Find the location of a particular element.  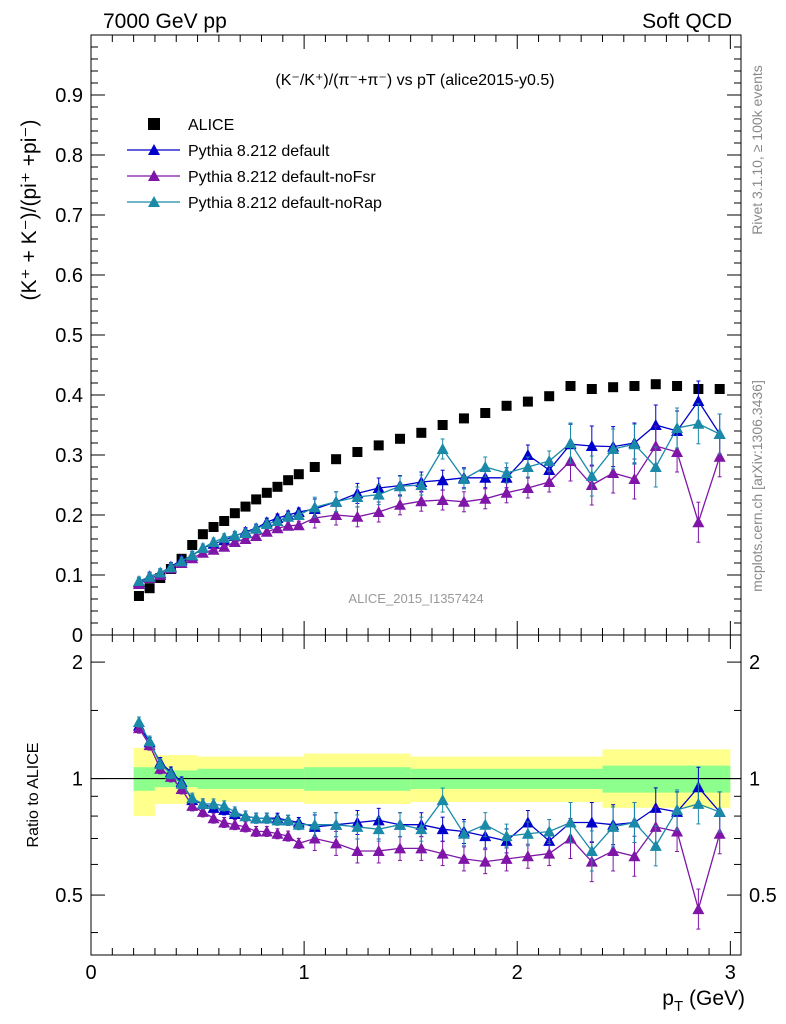

rivet-label: Rivet 3.1.10, ≥ 100k events is located at coordinates (757, 150).